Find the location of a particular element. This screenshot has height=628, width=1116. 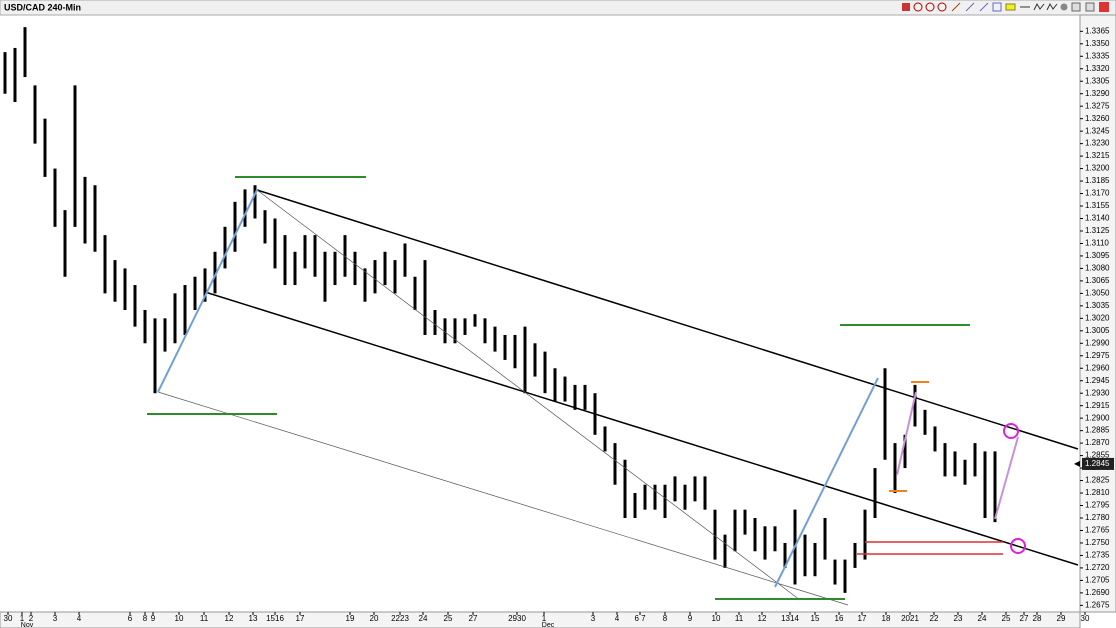

y-tick-label: 1.2780 is located at coordinates (1097, 517).